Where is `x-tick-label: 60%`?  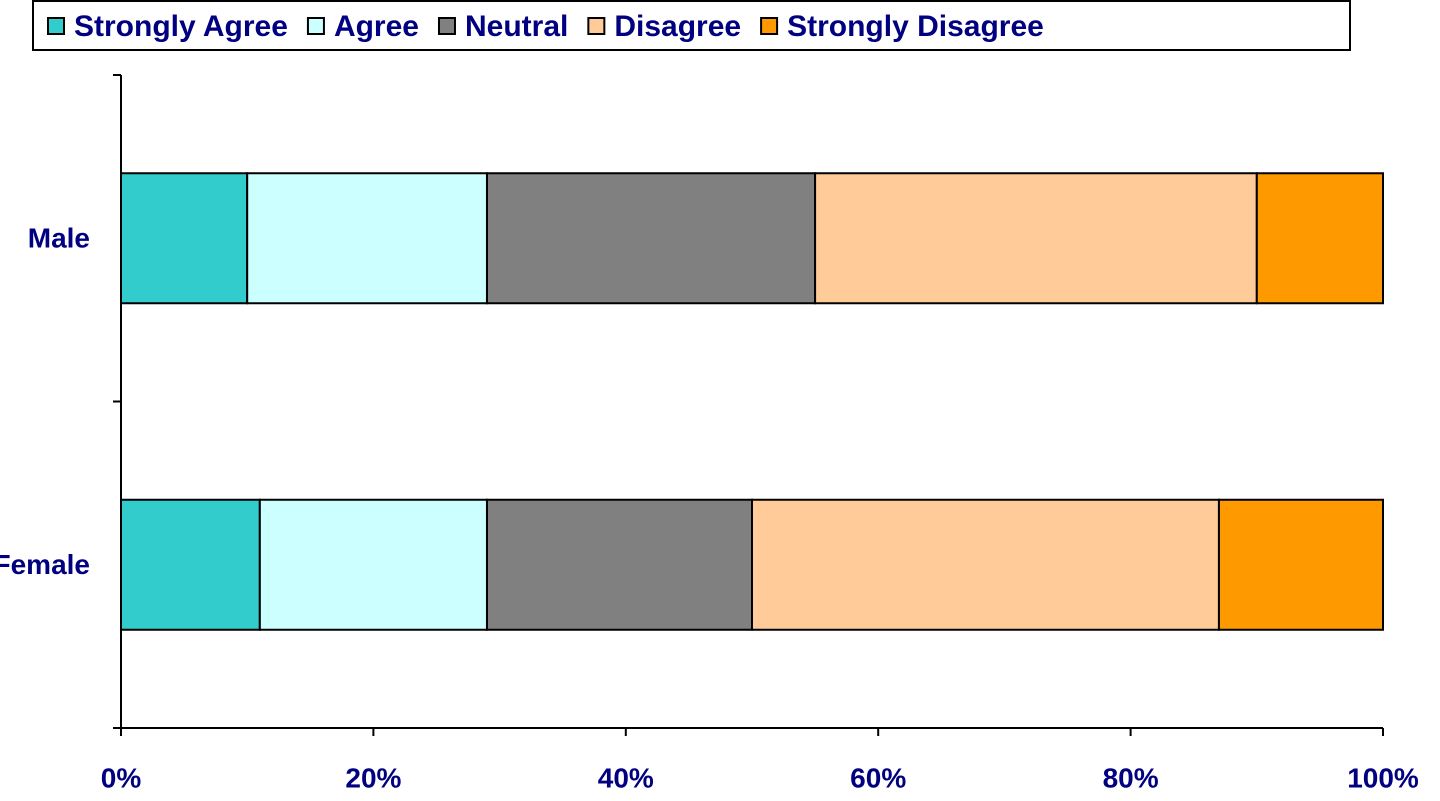
x-tick-label: 60% is located at coordinates (878, 777).